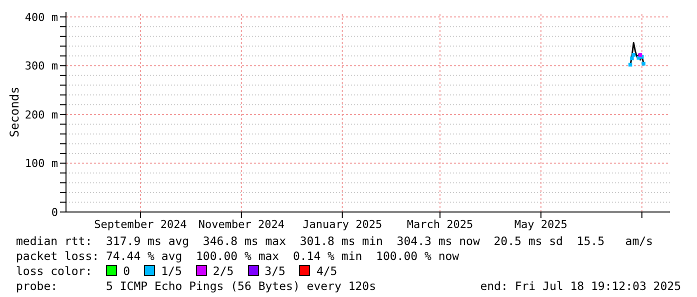 This screenshot has width=697, height=297. What do you see at coordinates (41, 17) in the screenshot?
I see `y-tick-label: 400 m` at bounding box center [41, 17].